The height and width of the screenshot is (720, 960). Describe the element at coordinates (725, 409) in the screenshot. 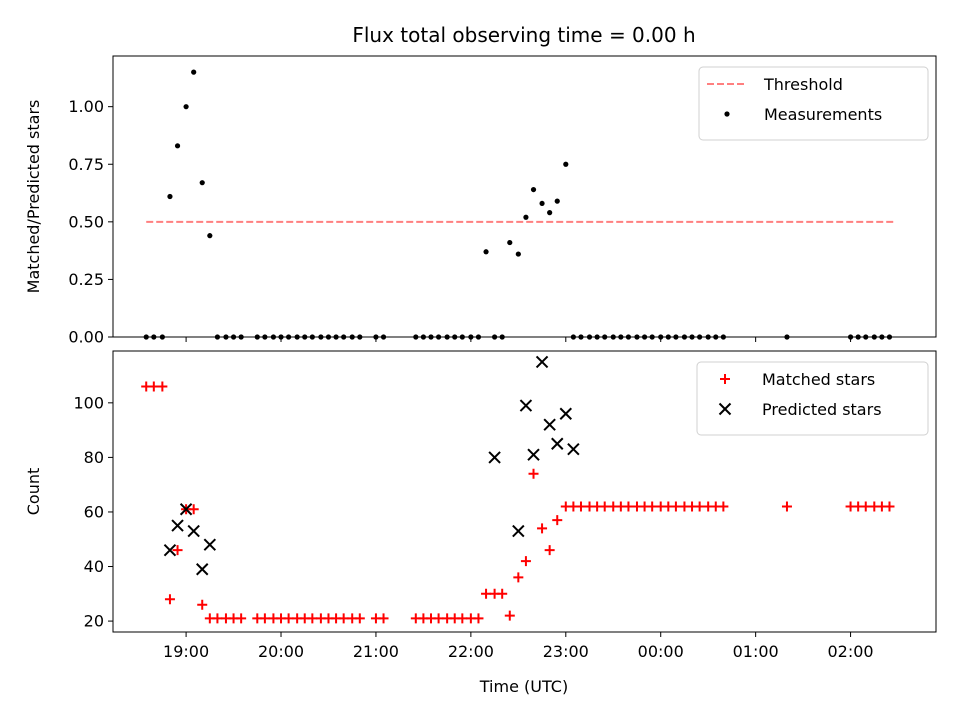

I see `predicted-stars-legend-handle` at that location.